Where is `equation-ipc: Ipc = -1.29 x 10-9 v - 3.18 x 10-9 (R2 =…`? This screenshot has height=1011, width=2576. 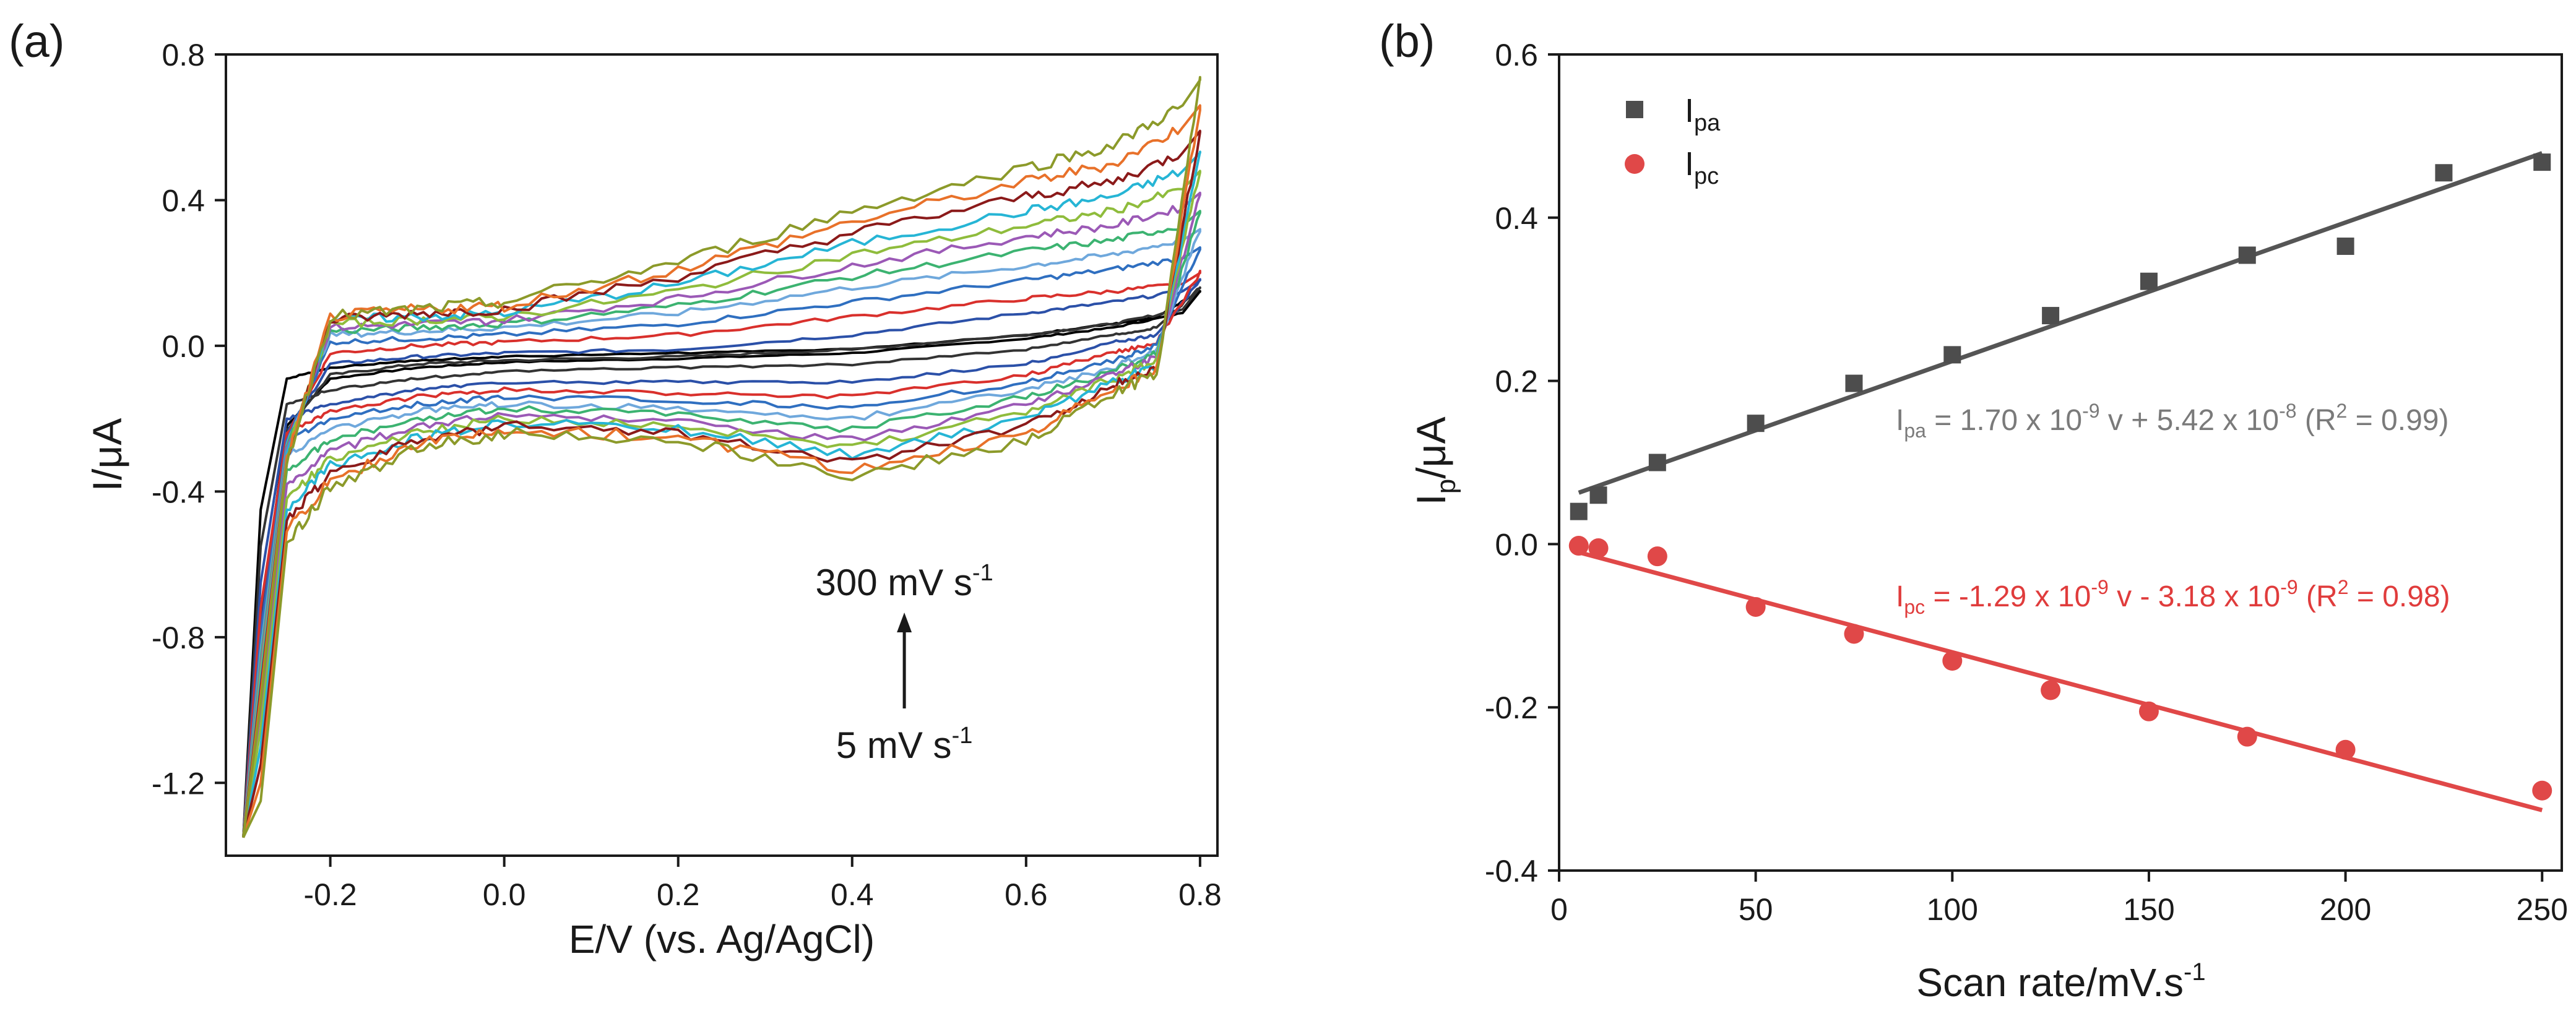 equation-ipc: Ipc = -1.29 x 10-9 v - 3.18 x 10-9 (R2 =… is located at coordinates (2173, 597).